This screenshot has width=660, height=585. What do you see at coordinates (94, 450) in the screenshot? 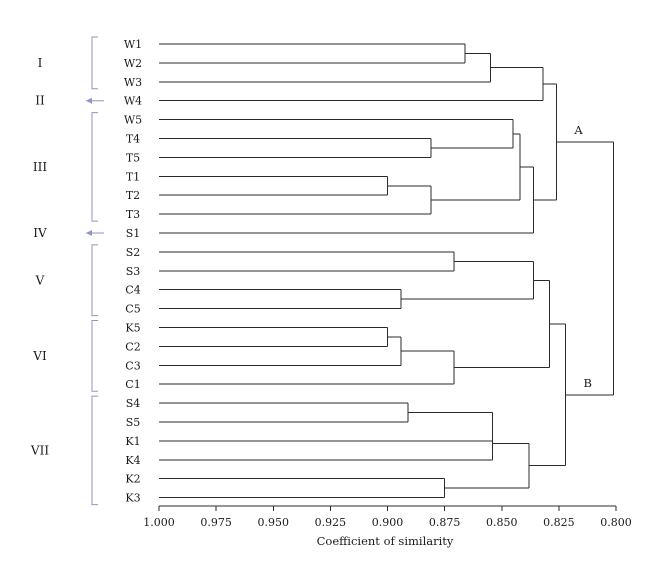
I see `group-bracket-vii` at bounding box center [94, 450].